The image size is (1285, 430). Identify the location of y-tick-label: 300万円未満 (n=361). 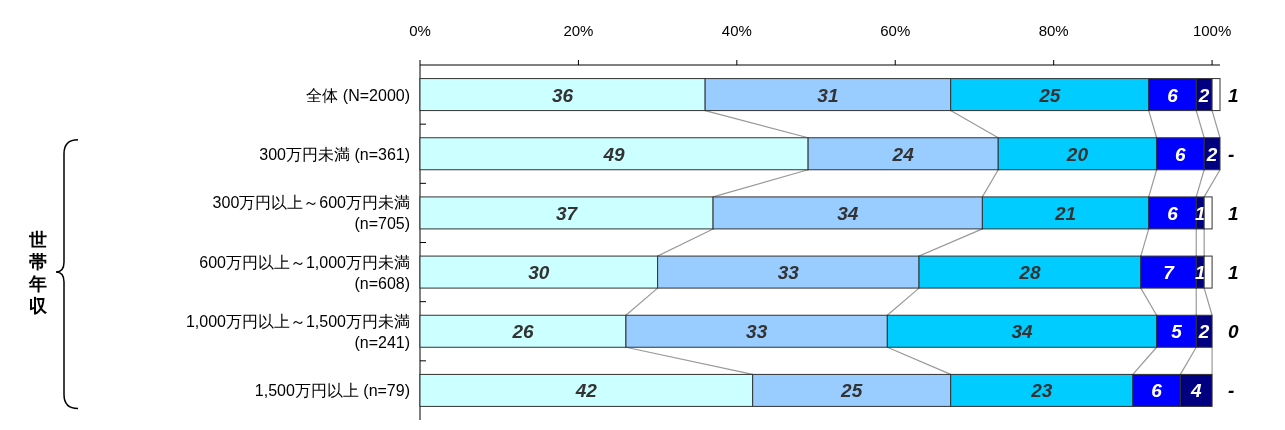
(334, 154).